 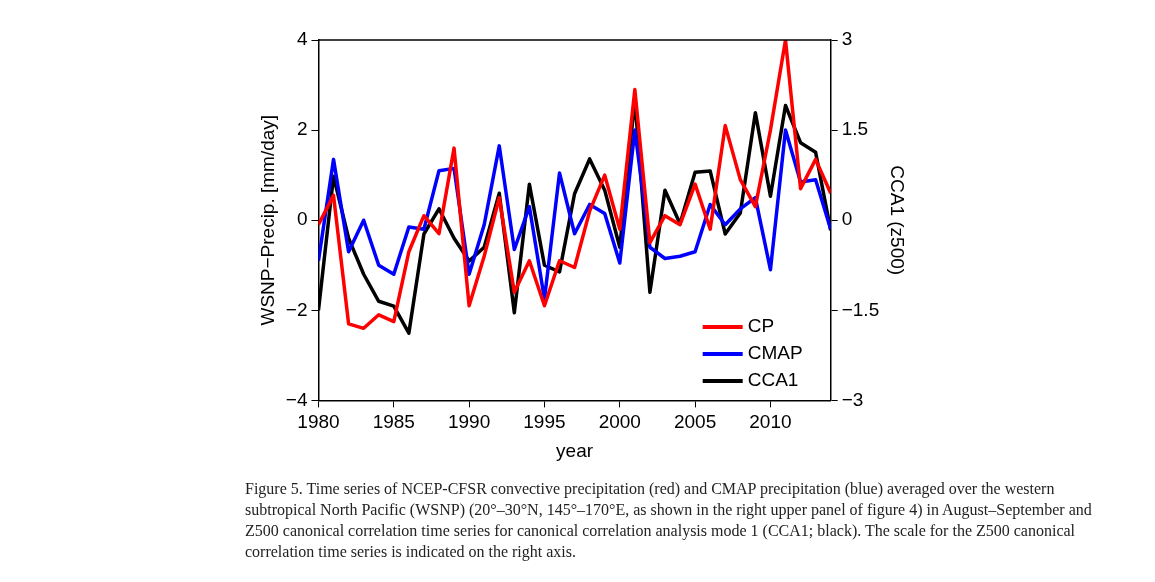 I want to click on x-tick-label: 2005, so click(x=695, y=422).